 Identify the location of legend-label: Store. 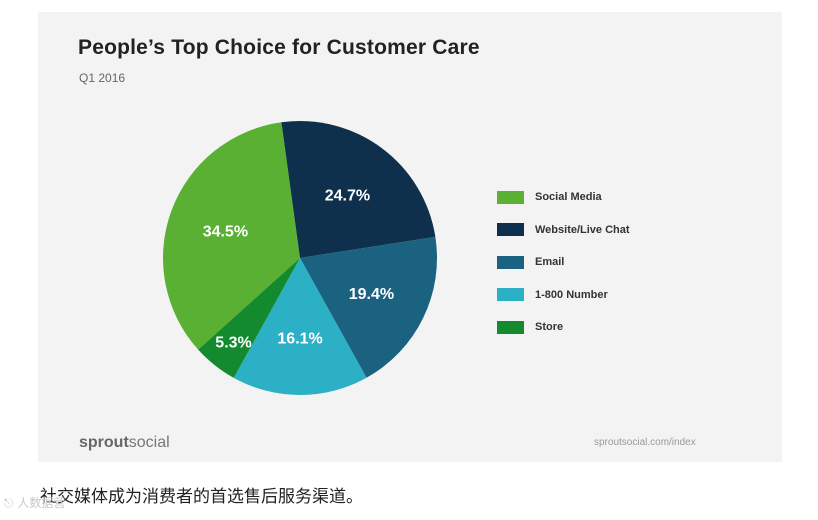
(549, 327).